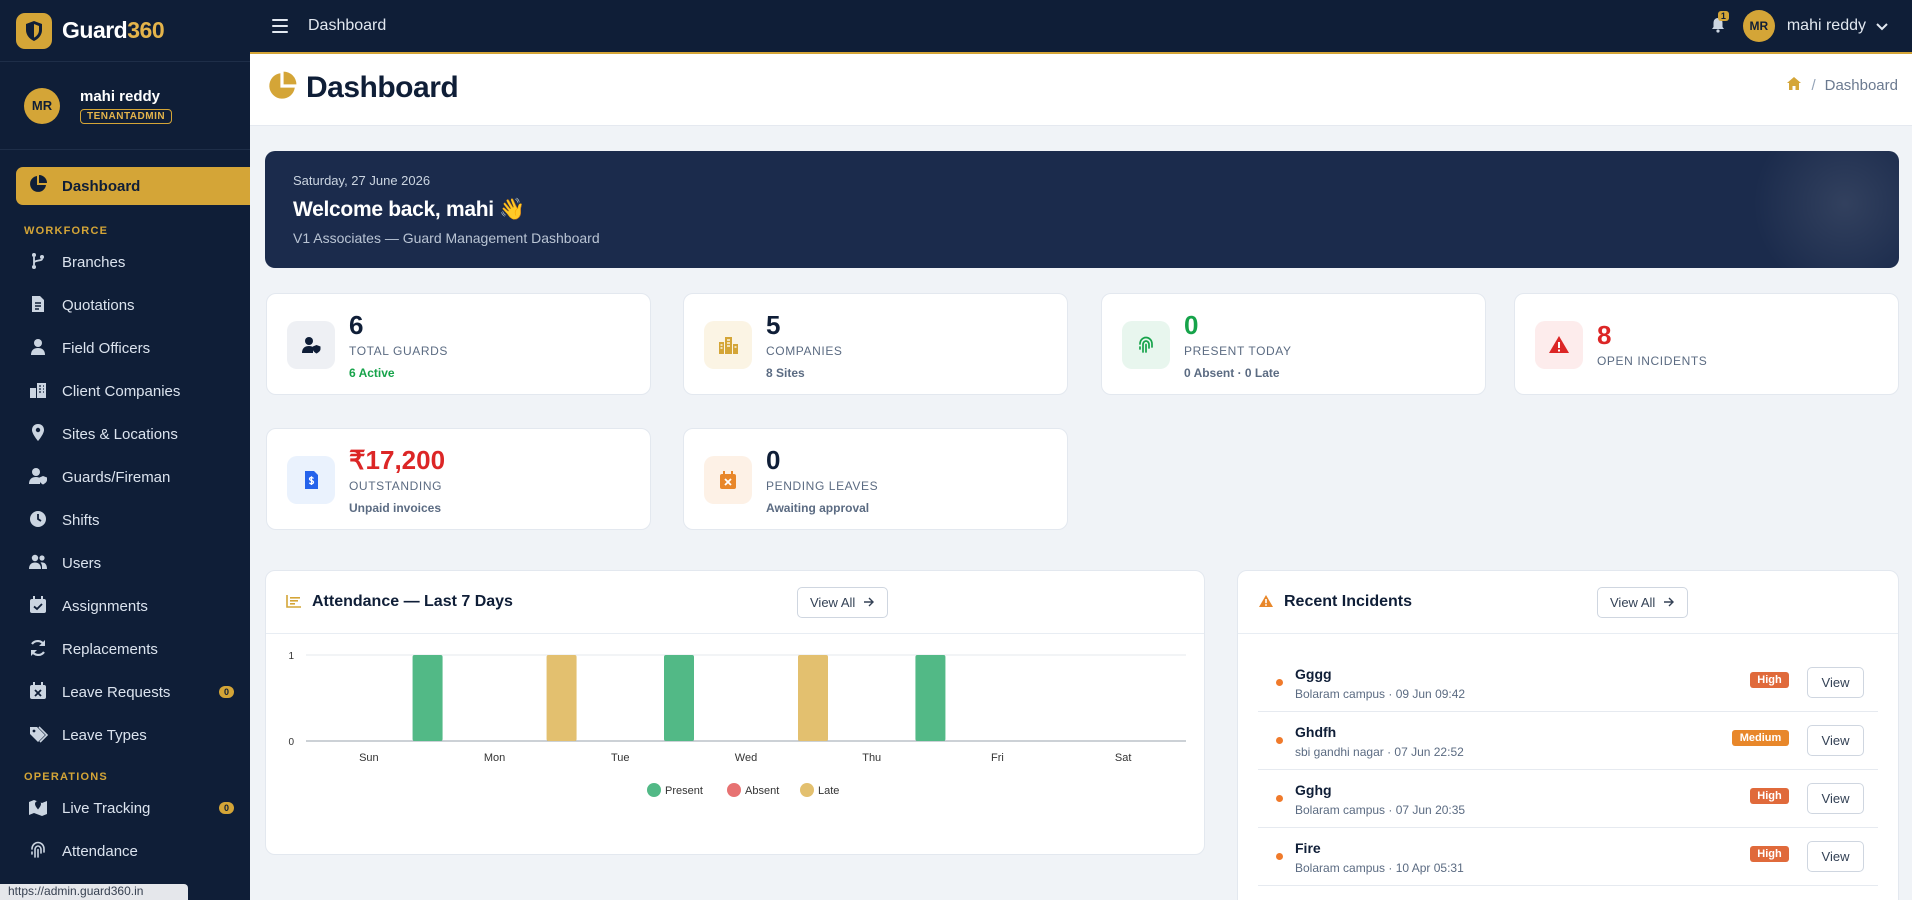  Describe the element at coordinates (133, 434) in the screenshot. I see `sidebar-item-sites-locations: Sites & Locations` at that location.